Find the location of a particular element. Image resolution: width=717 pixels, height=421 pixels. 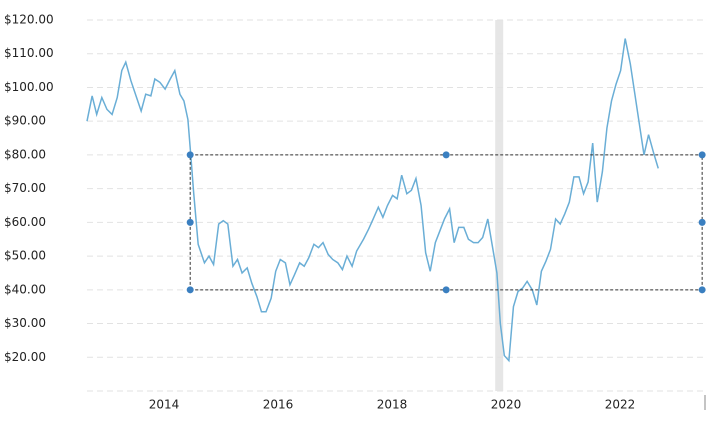

x-tick-label: 2016 is located at coordinates (278, 405).